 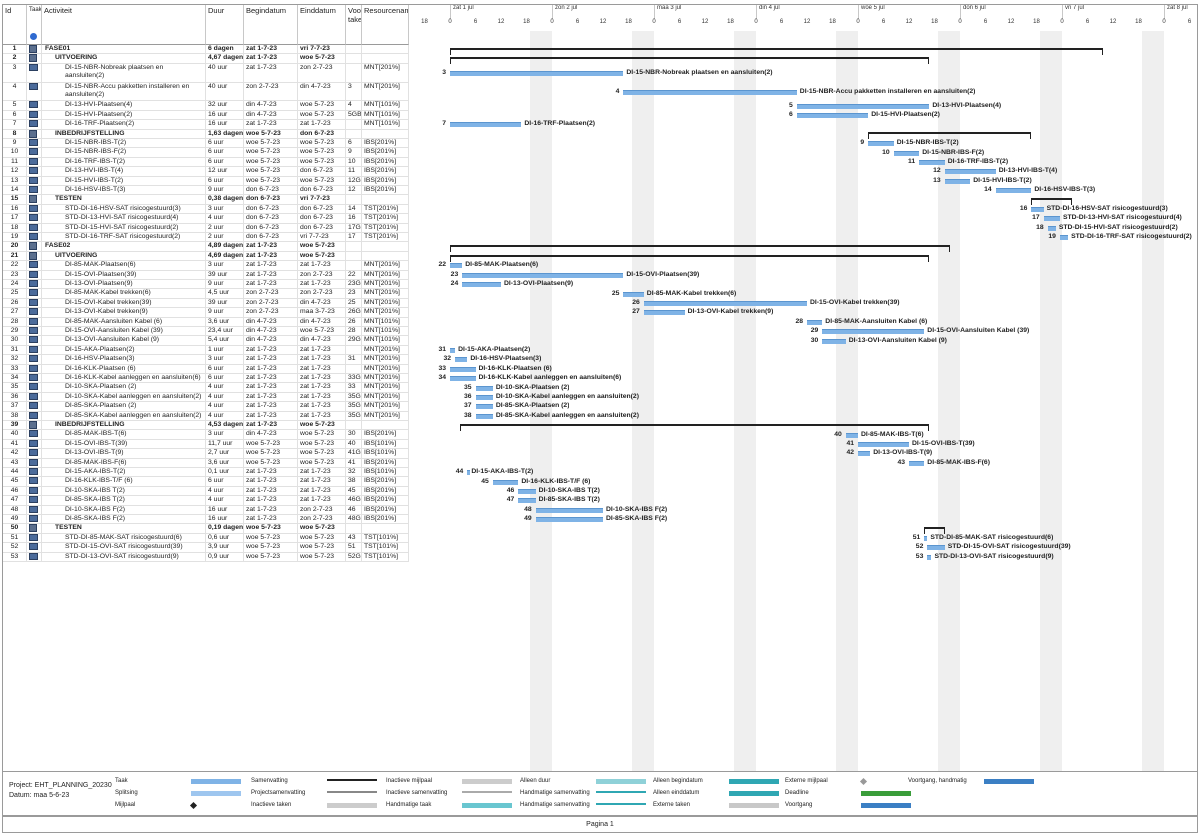 I want to click on col-header-mode: Taakmodus, so click(x=34, y=25).